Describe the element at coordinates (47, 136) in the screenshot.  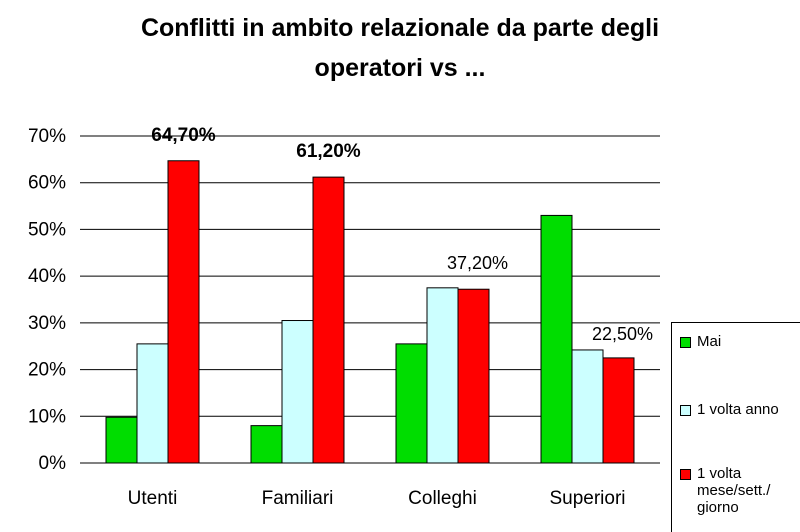
I see `y-tick-label: 70%` at that location.